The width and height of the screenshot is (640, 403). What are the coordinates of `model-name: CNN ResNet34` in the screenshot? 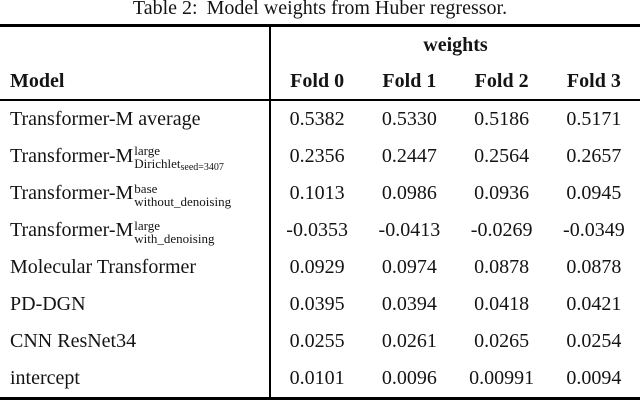 It's located at (135, 341).